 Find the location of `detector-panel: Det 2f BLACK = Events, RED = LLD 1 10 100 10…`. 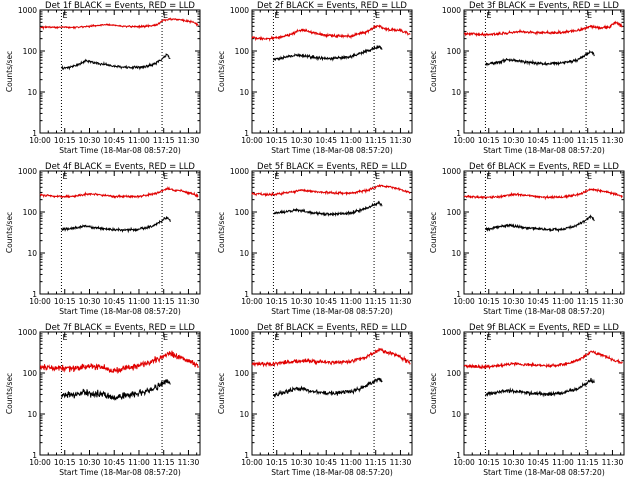

detector-panel: Det 2f BLACK = Events, RED = LLD 1 10 100 10… is located at coordinates (315, 78).